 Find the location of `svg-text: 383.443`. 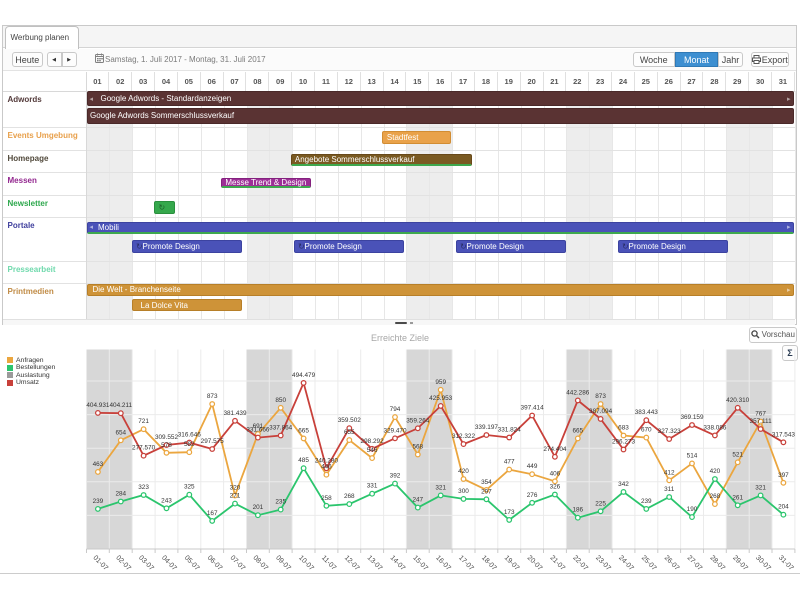

svg-text: 383.443 is located at coordinates (647, 412).